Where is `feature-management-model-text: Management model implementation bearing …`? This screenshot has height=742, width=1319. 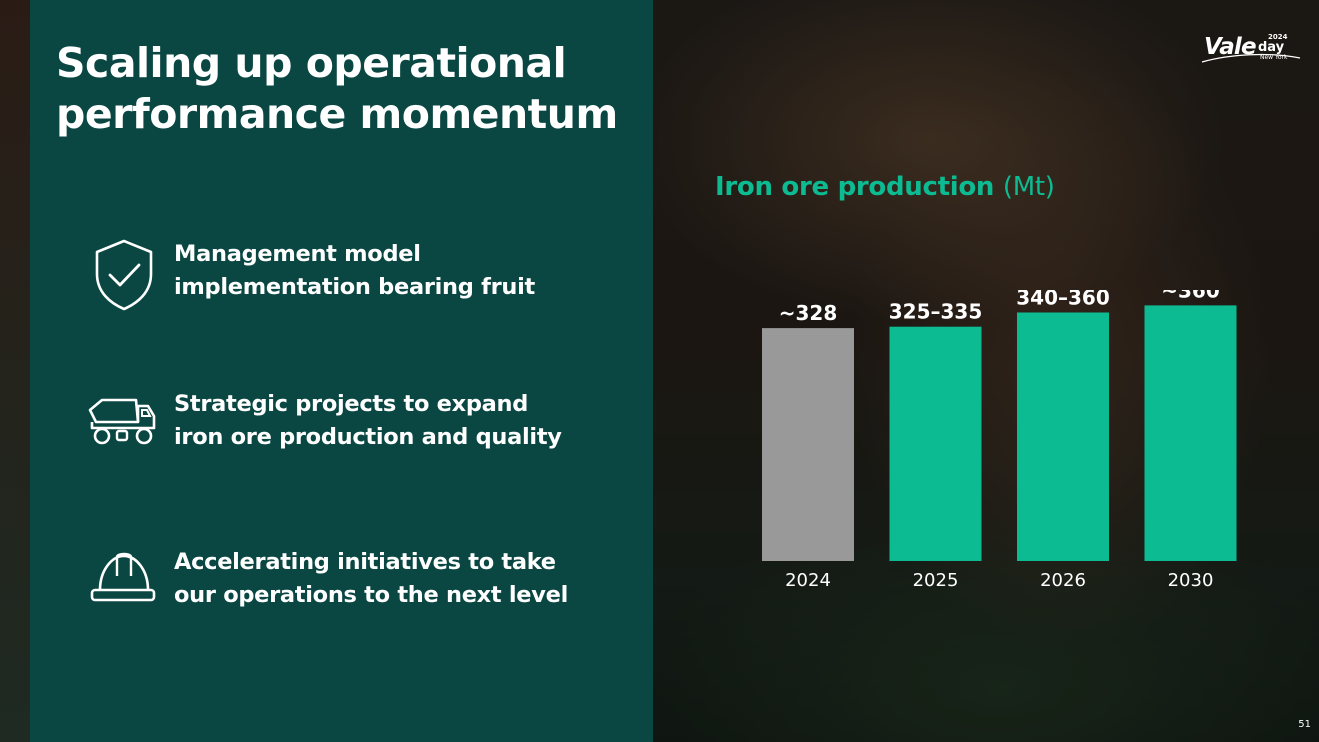
feature-management-model-text: Management model implementation bearing … is located at coordinates (354, 271).